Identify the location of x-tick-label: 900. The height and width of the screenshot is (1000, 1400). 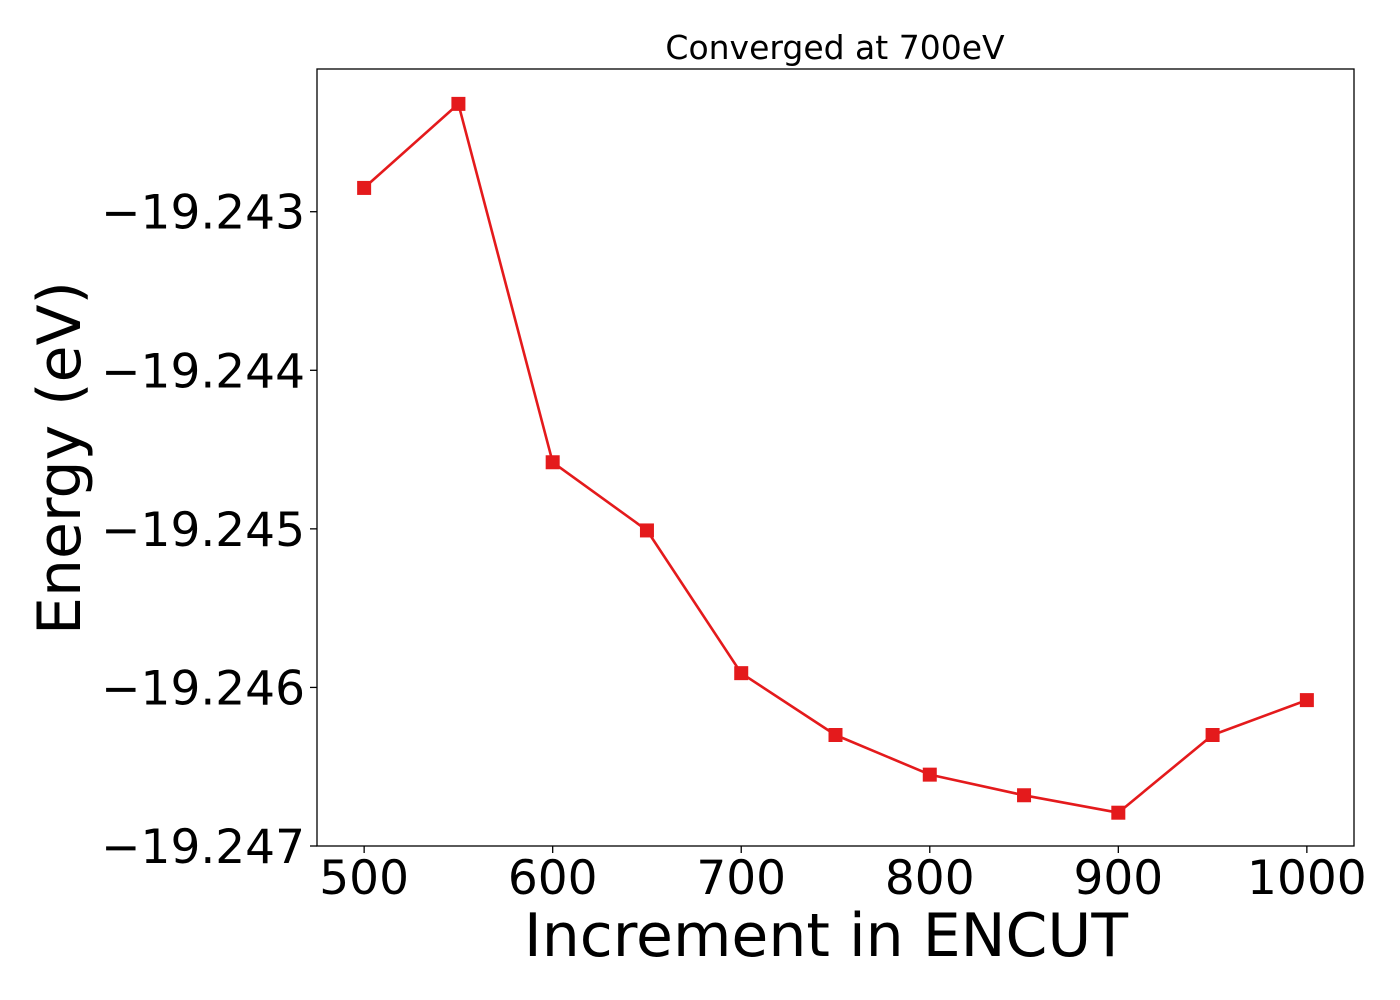
(1118, 878).